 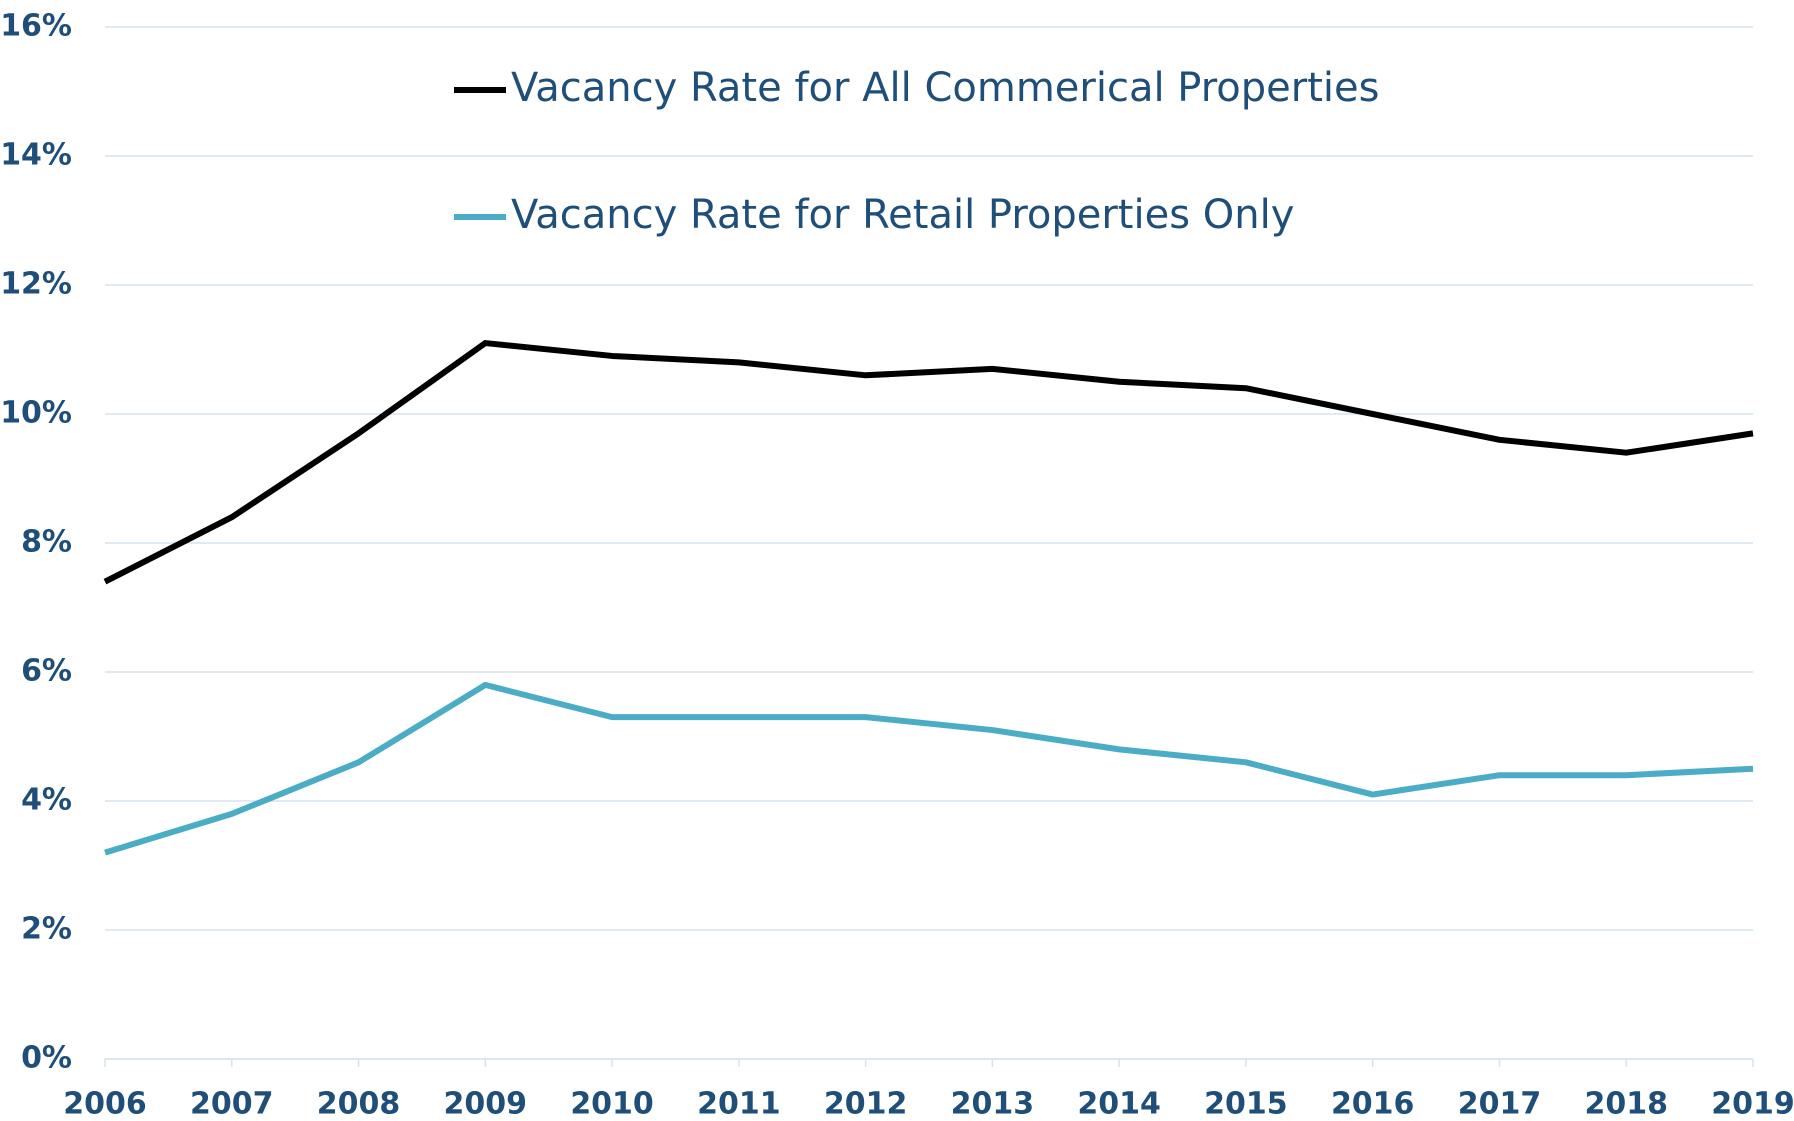 I want to click on x-tick-label: 2017, so click(x=1500, y=1104).